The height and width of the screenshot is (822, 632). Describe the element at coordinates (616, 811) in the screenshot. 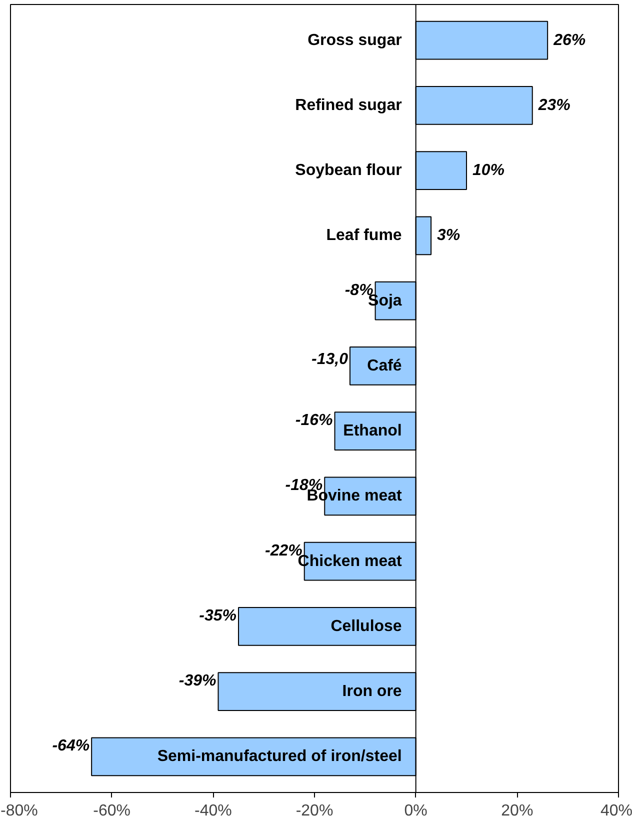

I see `x-tick-label: 40%` at that location.